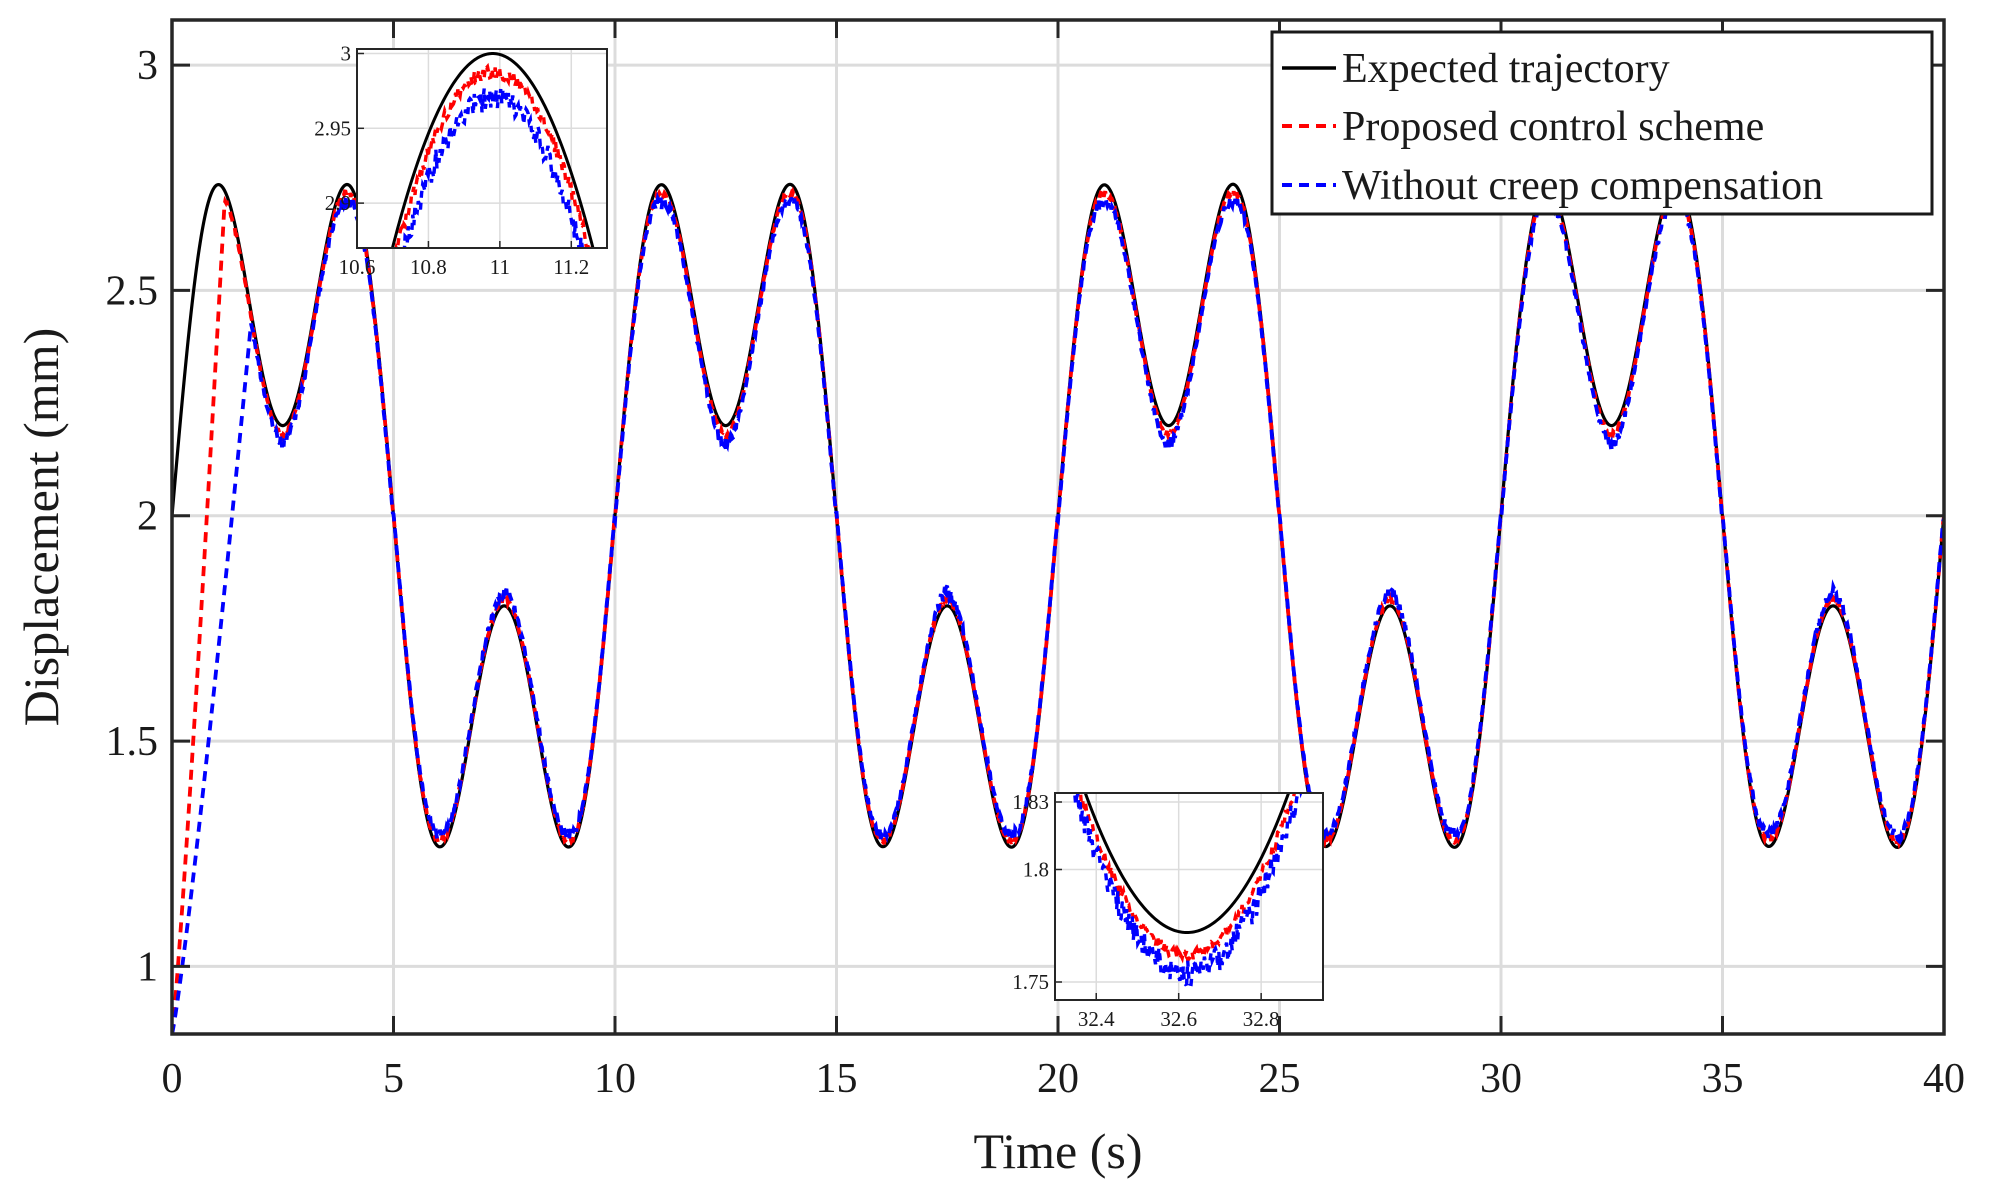 This screenshot has width=1990, height=1200. I want to click on inset-valley-ticks: 32.4 32.6 32.8 1.75 1.8 1.83, so click(1145, 910).